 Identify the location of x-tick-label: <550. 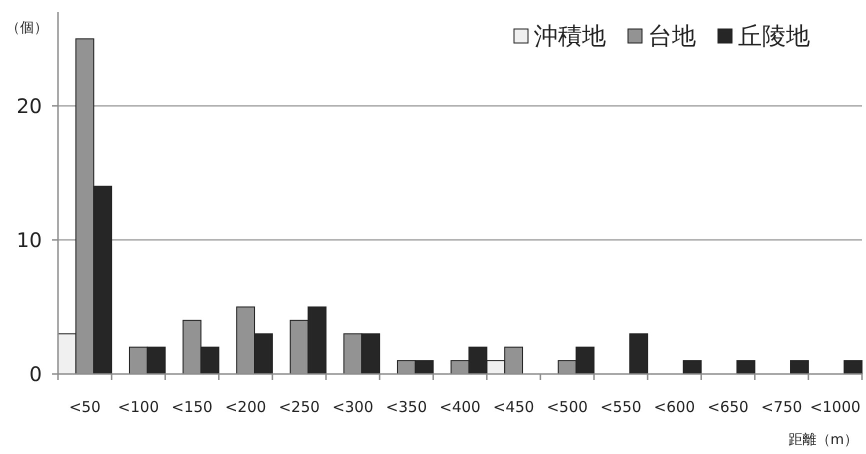
(621, 407).